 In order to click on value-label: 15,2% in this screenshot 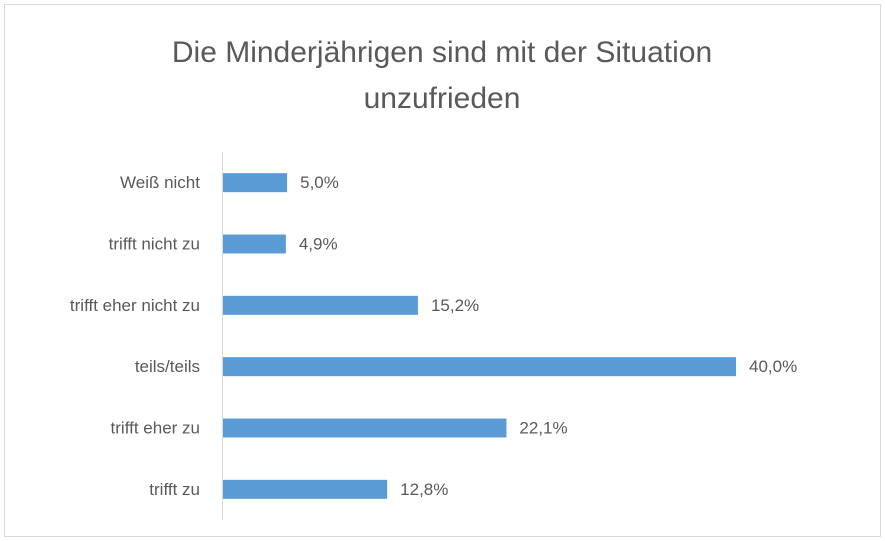, I will do `click(455, 305)`.